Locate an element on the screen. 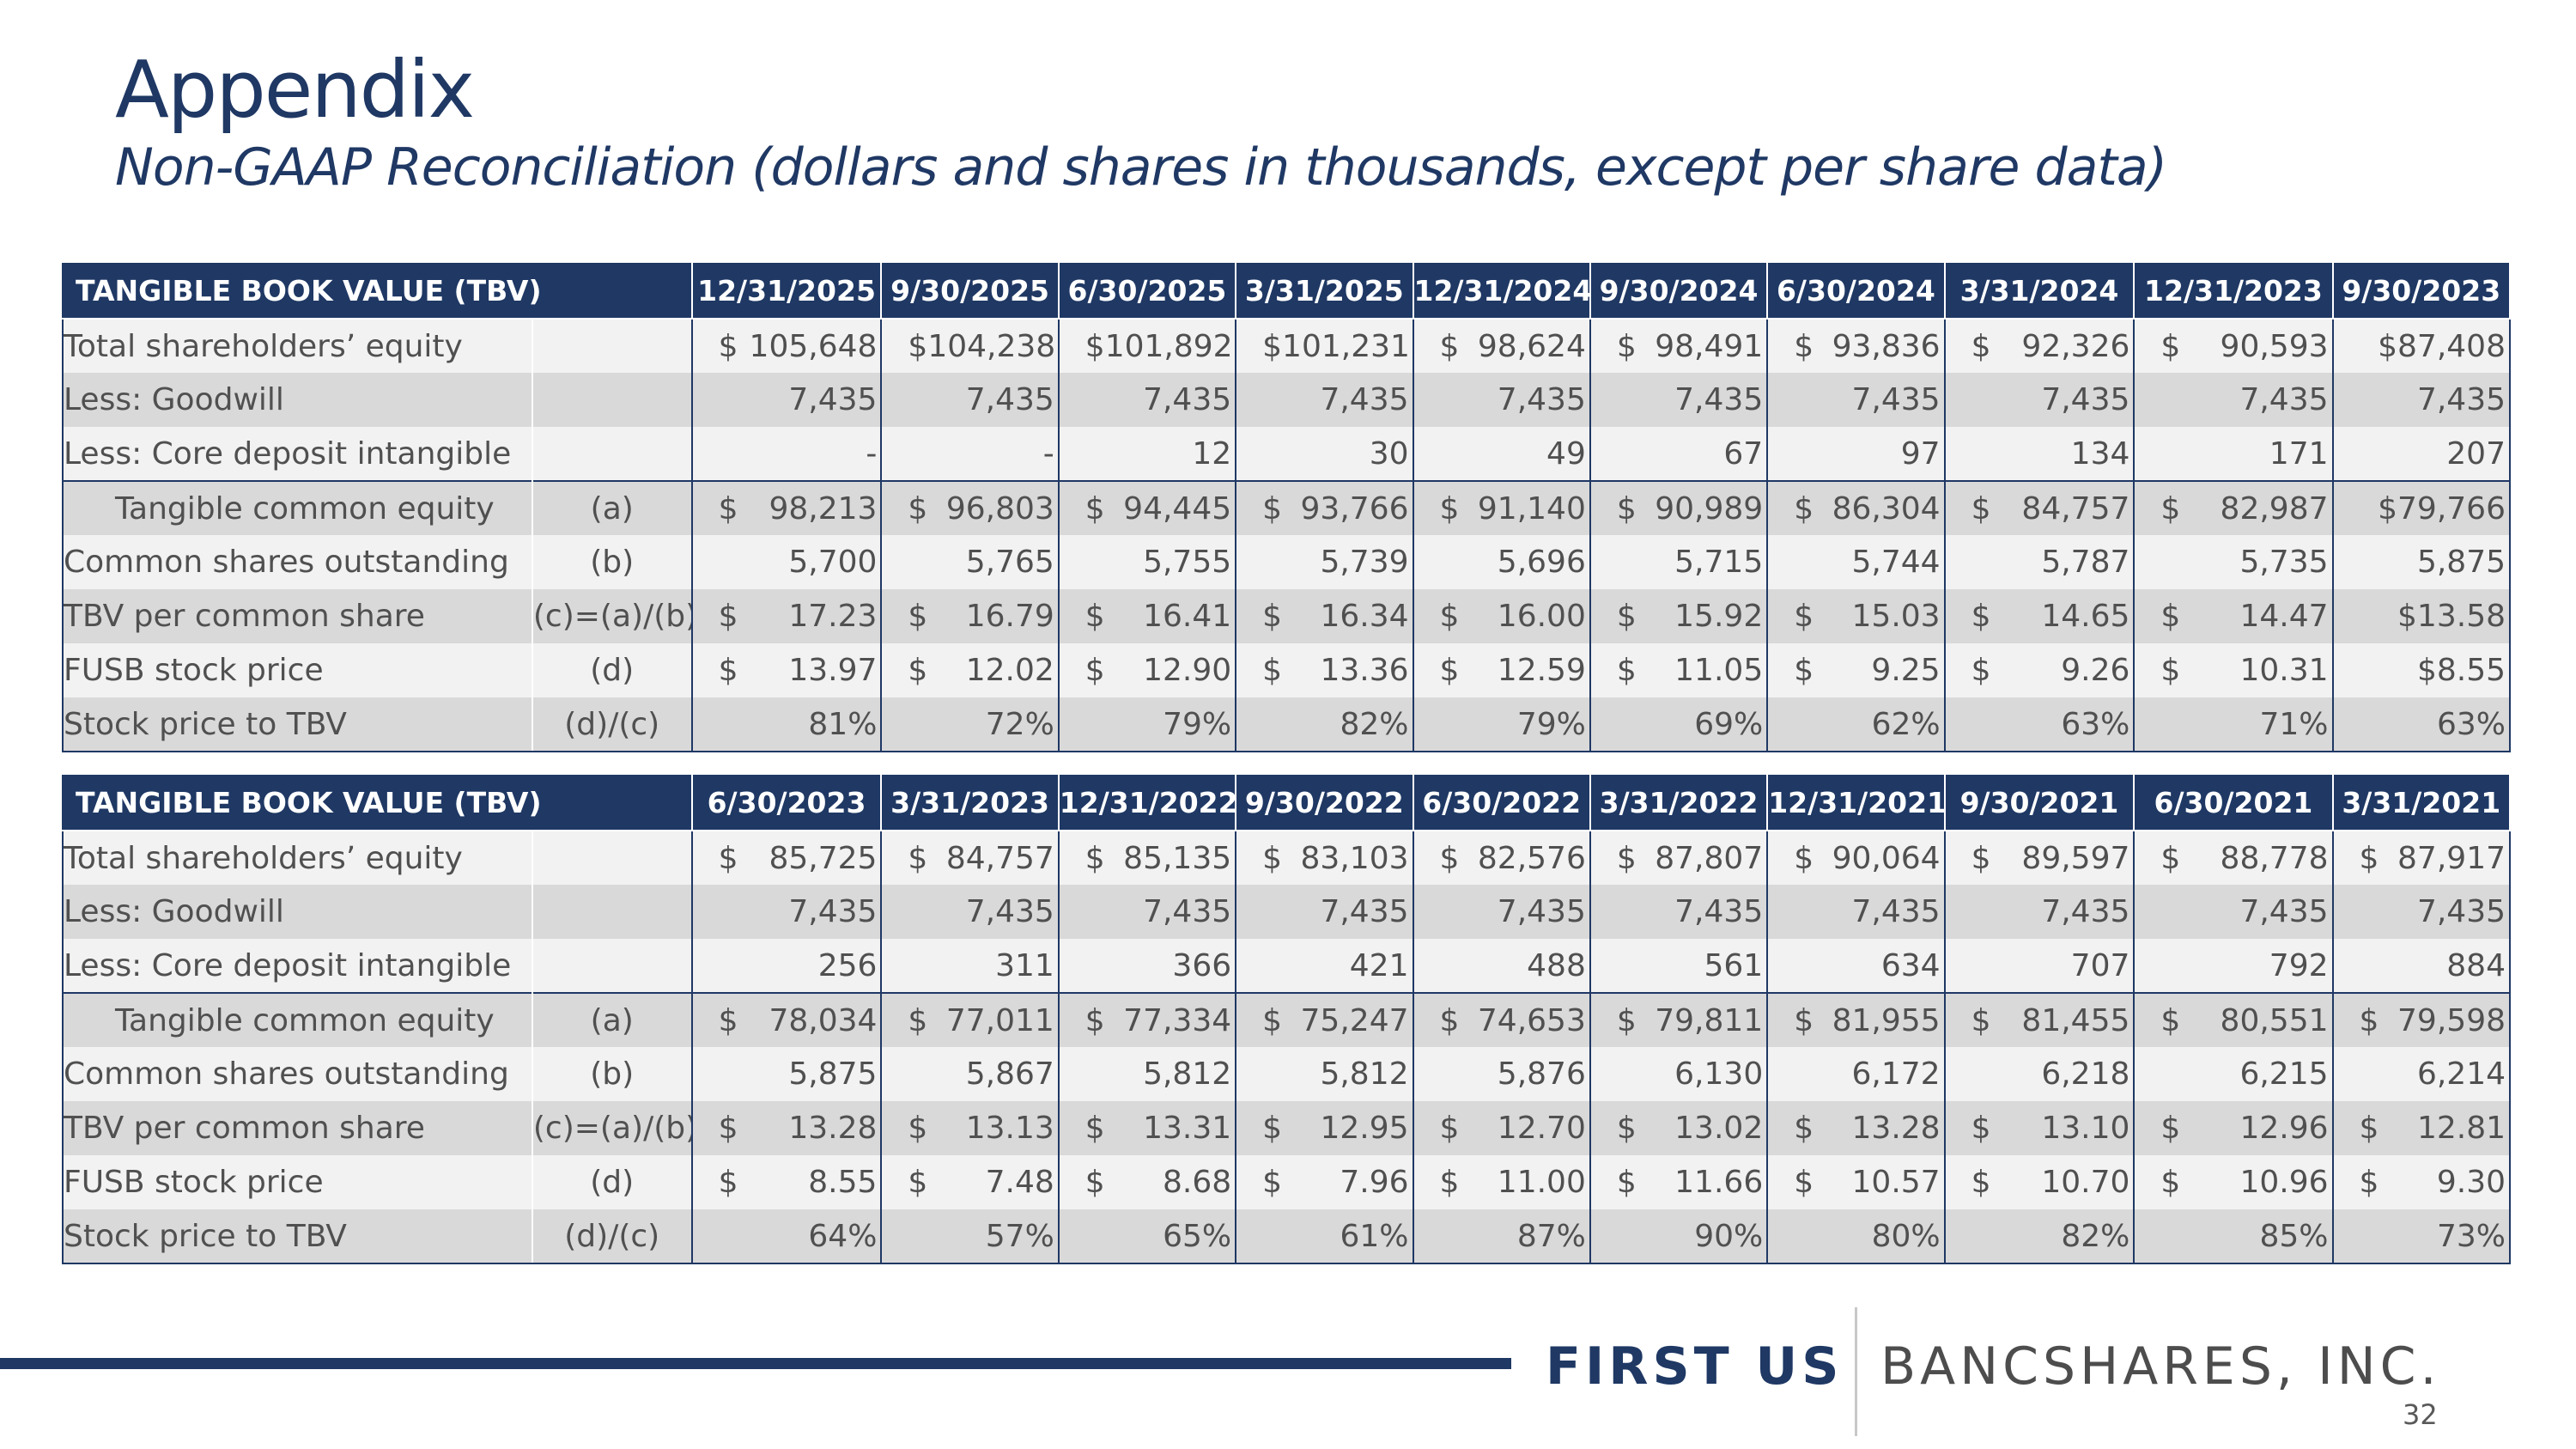 The height and width of the screenshot is (1449, 2576). cell-value: 6,130 is located at coordinates (1719, 1074).